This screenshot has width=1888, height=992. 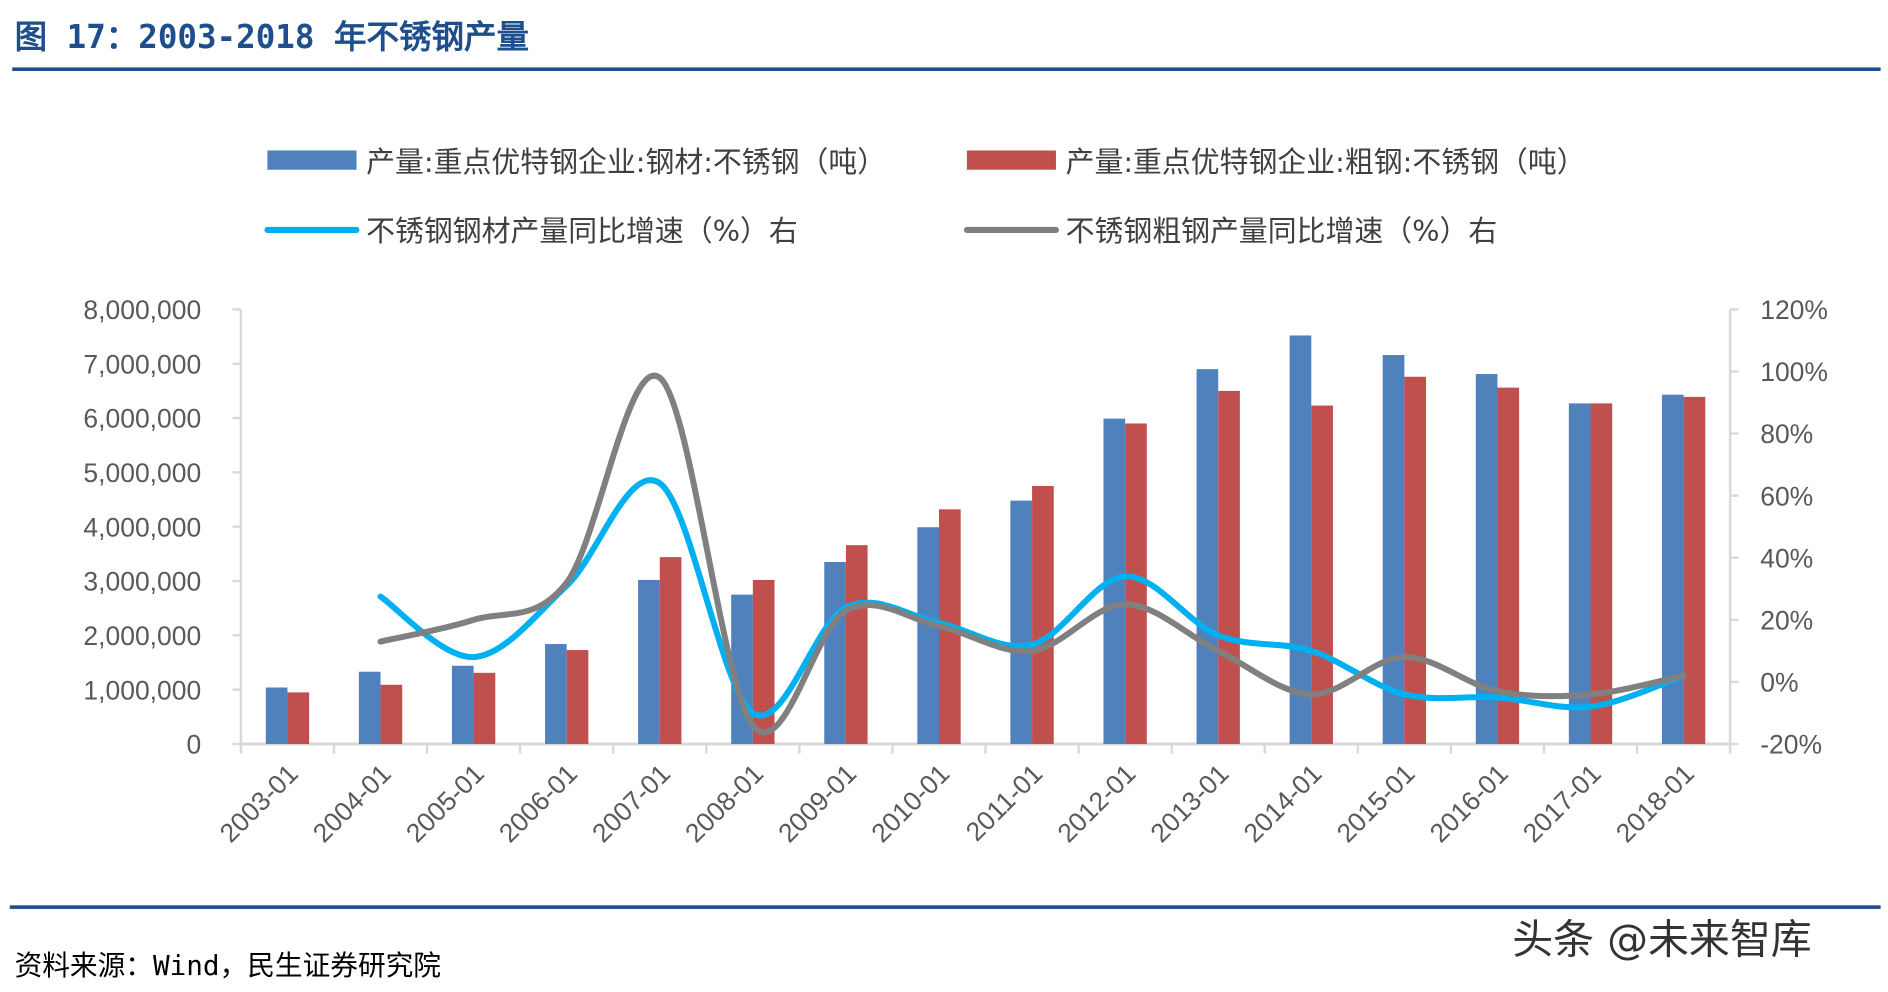 I want to click on left-tick-label: 1,000,000, so click(x=142, y=690).